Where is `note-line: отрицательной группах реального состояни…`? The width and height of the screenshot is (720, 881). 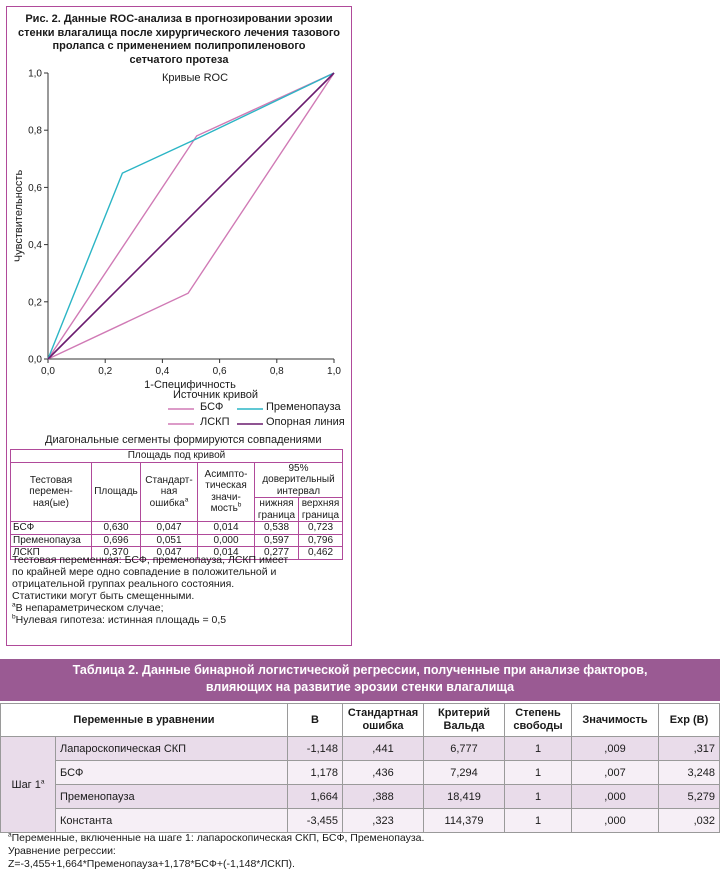
note-line: отрицательной группах реального состояни… is located at coordinates (123, 584).